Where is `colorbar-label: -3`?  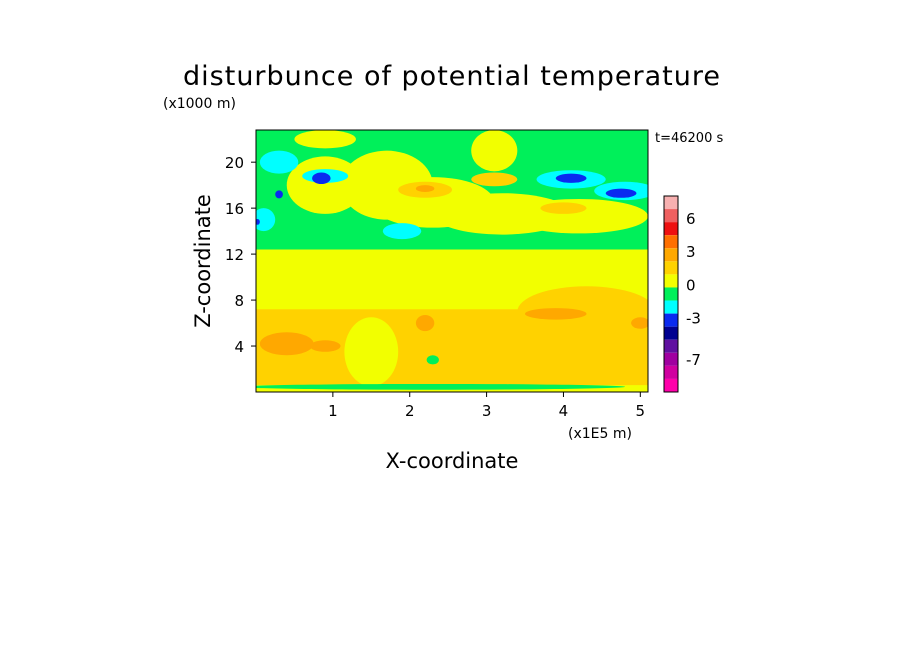 colorbar-label: -3 is located at coordinates (693, 318).